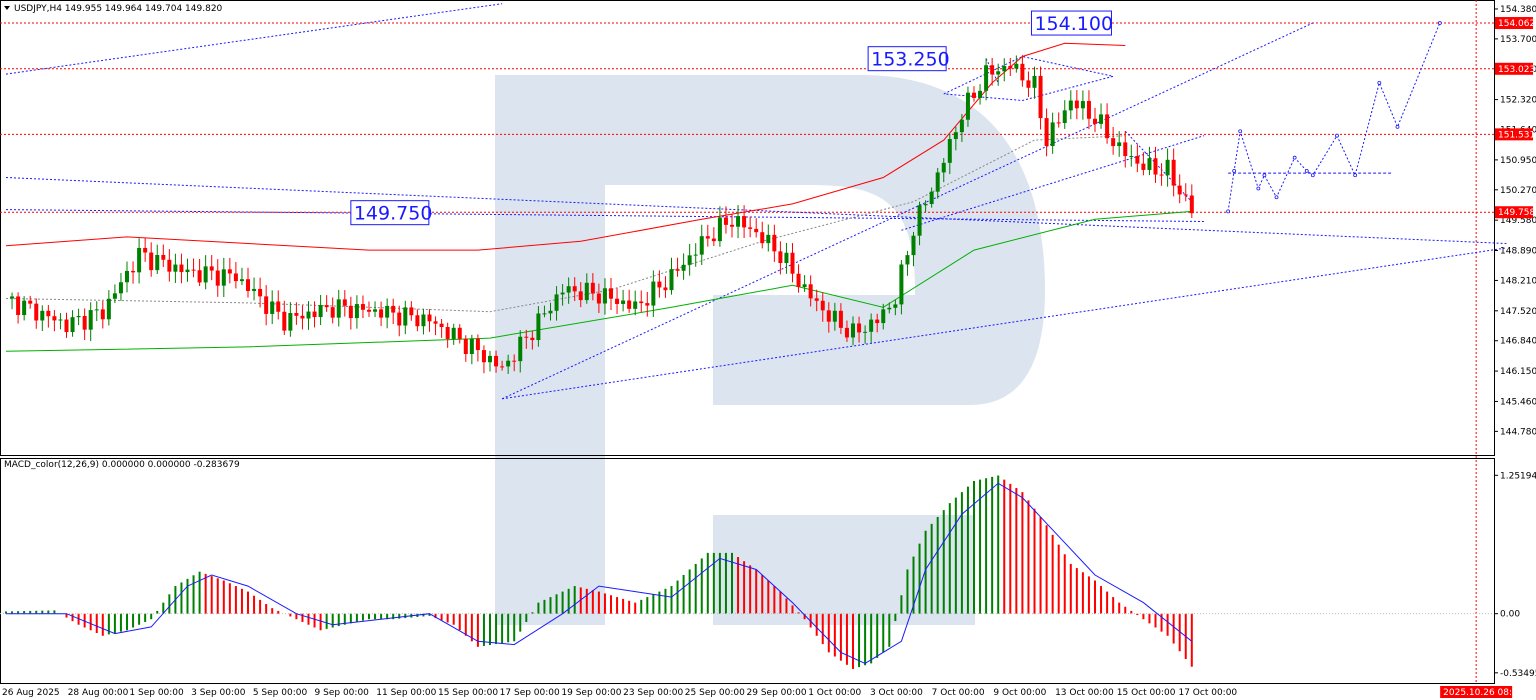 This screenshot has width=1536, height=700. I want to click on macd-axis: 1.25194 0.00 -0.53495, so click(1515, 575).